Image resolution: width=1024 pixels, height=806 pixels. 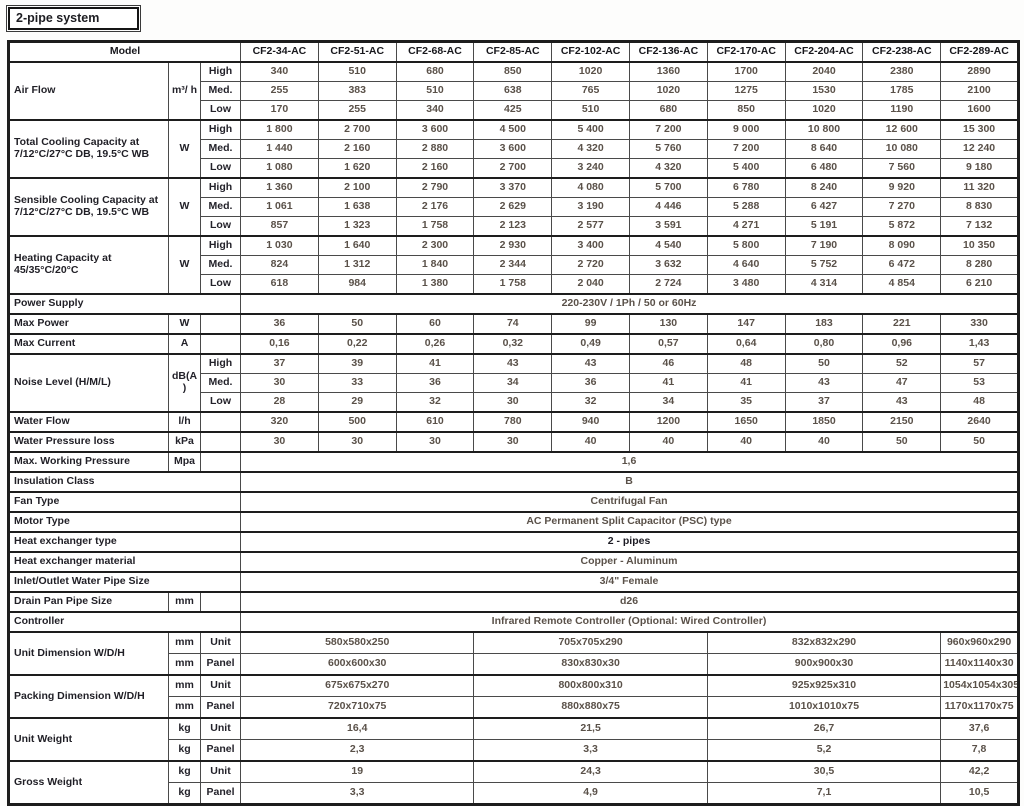 What do you see at coordinates (88, 462) in the screenshot?
I see `row-label: Max. Working Pressure` at bounding box center [88, 462].